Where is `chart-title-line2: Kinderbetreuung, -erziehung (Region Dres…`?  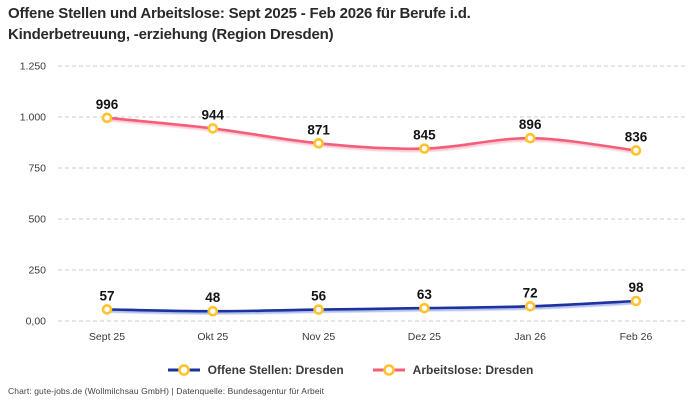 chart-title-line2: Kinderbetreuung, -erziehung (Region Dres… is located at coordinates (171, 34).